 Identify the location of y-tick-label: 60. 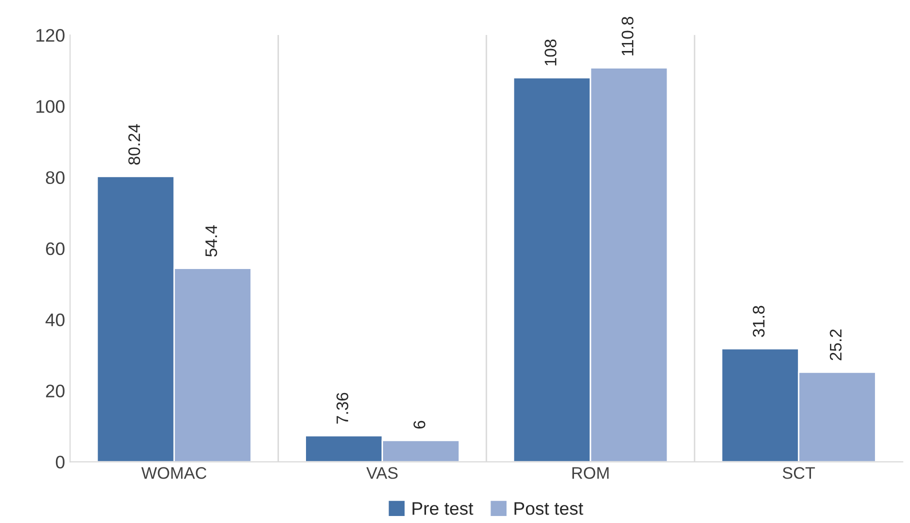
(55, 249).